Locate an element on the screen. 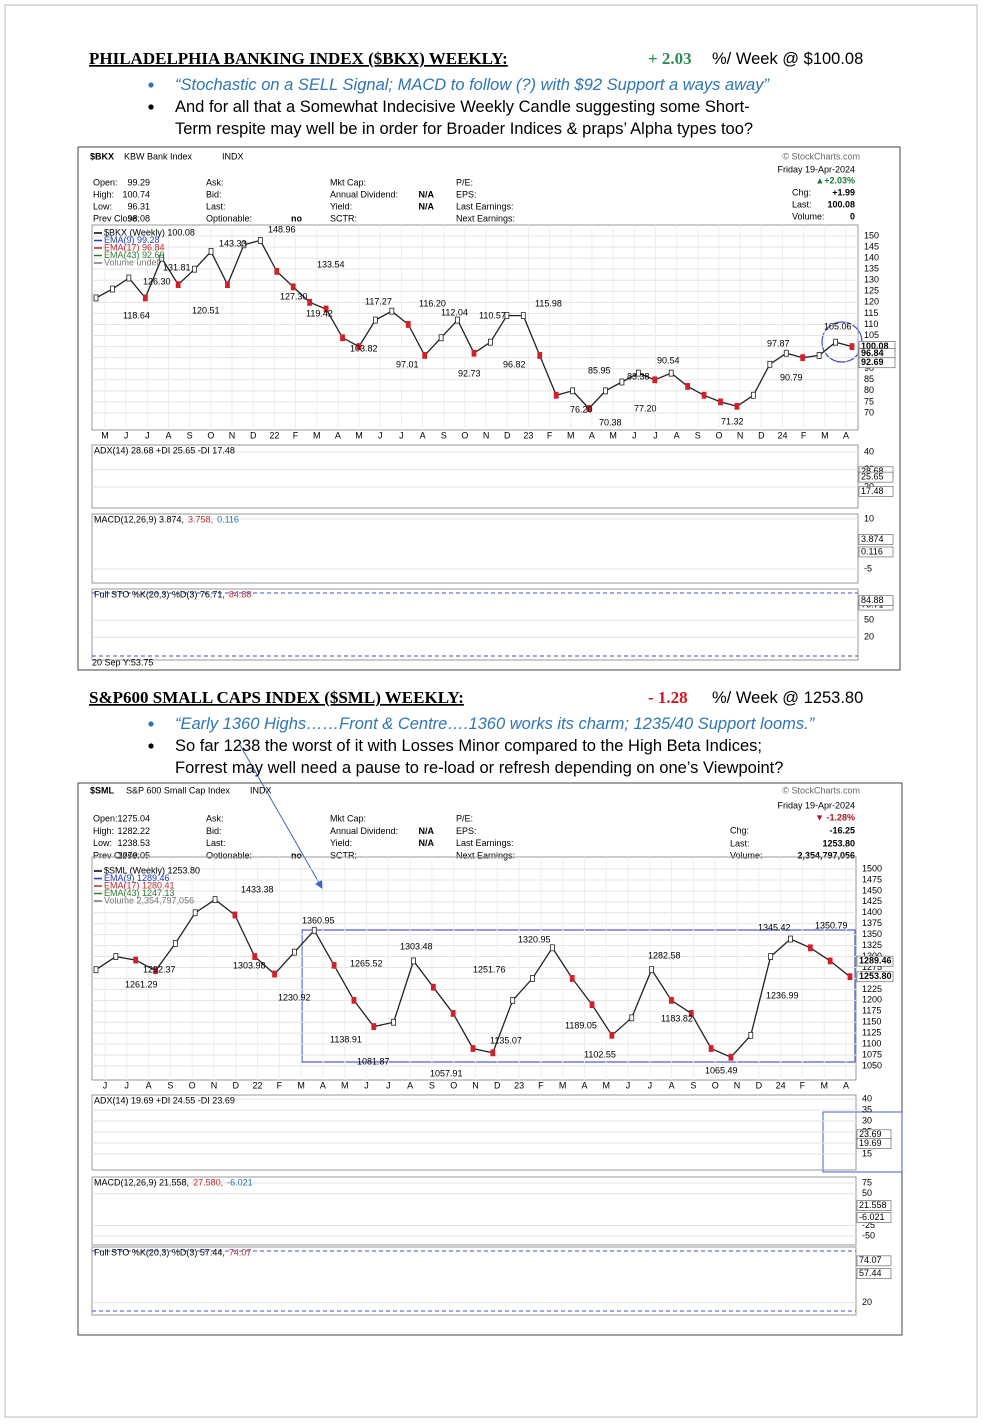  y-tick-label: 130 is located at coordinates (871, 280).